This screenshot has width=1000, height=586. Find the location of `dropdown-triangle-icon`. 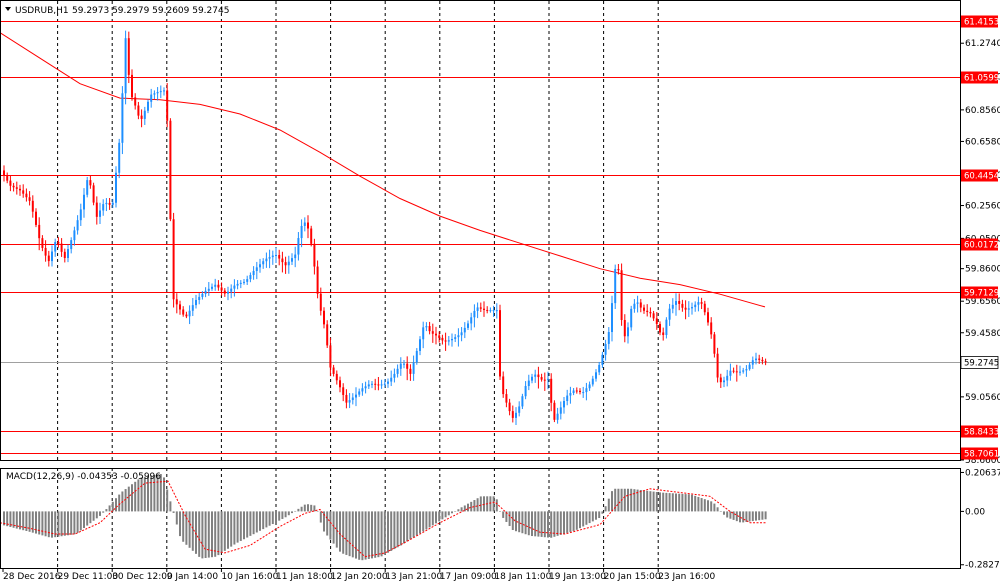

dropdown-triangle-icon is located at coordinates (8, 9).